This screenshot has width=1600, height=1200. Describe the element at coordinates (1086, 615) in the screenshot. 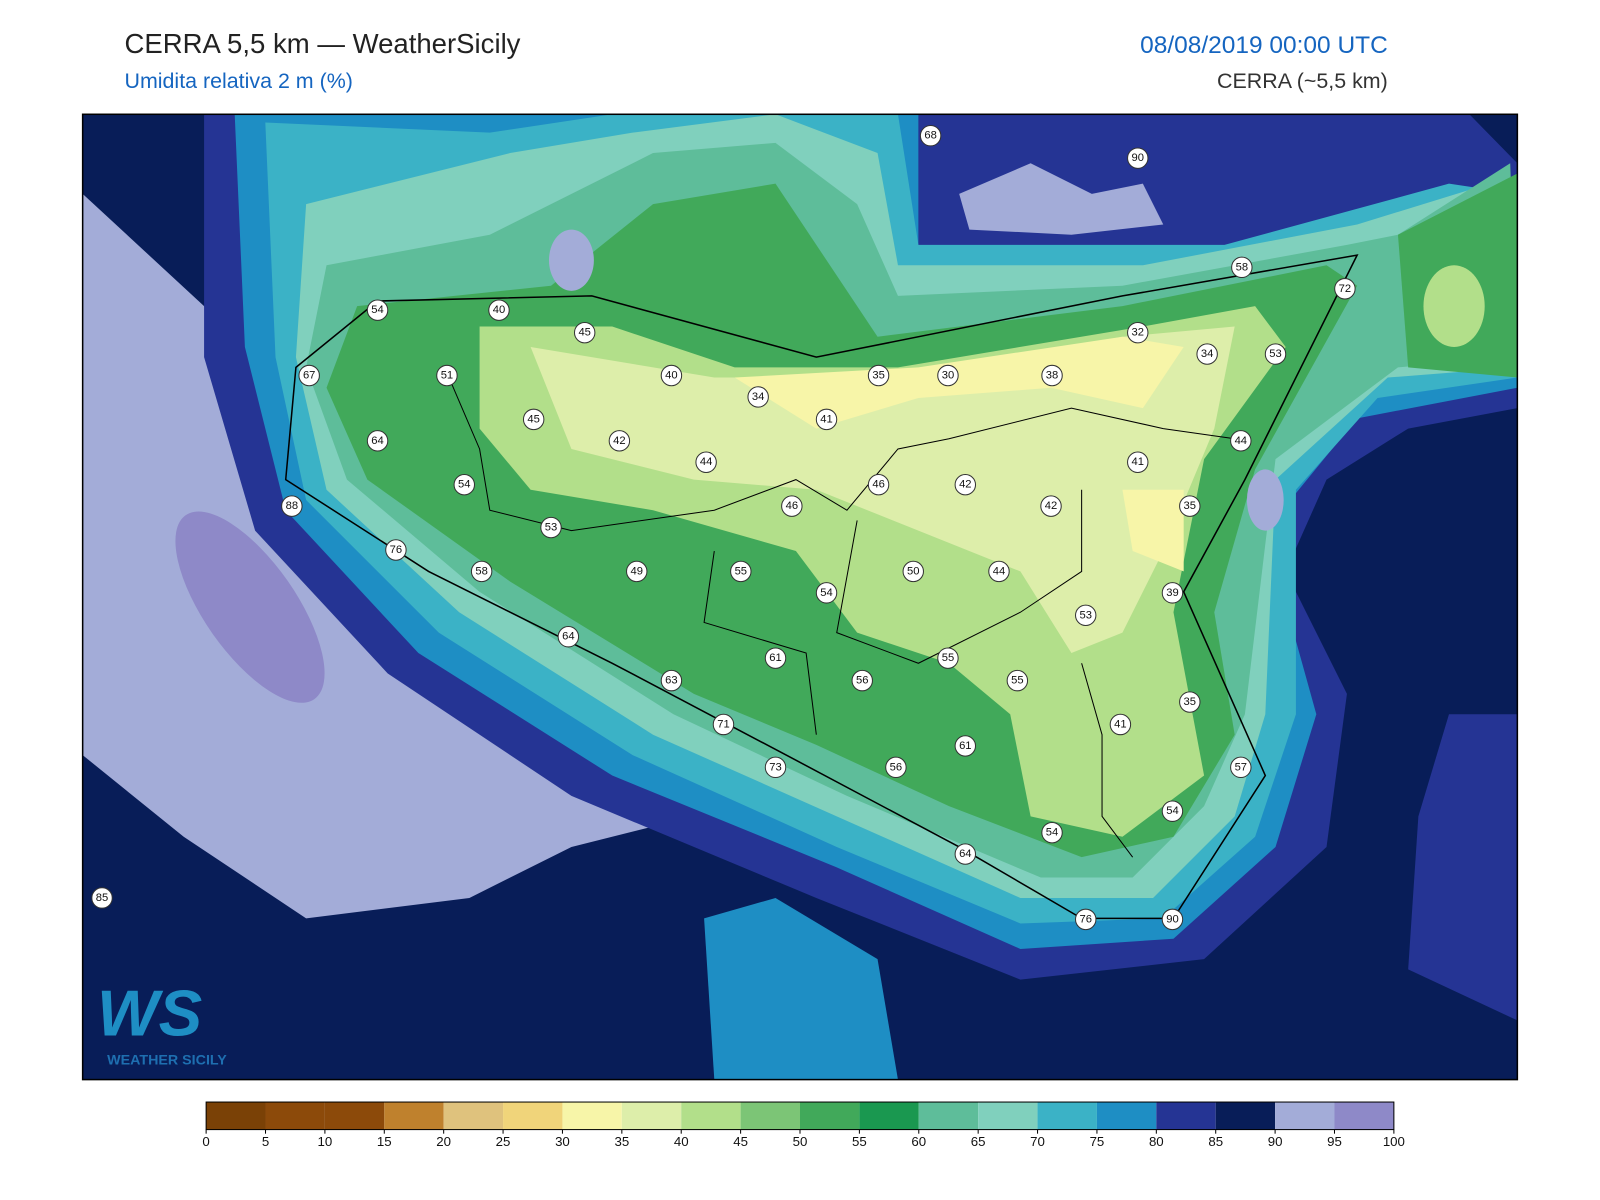

I see `station: 53` at that location.